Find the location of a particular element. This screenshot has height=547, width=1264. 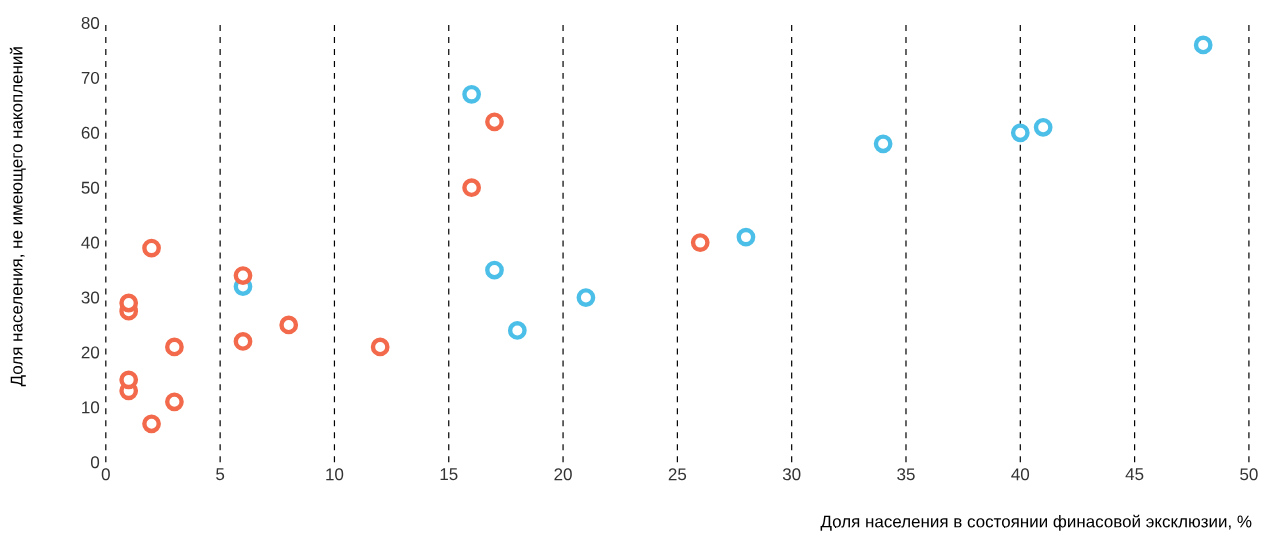

y-tick-label: 50 is located at coordinates (90, 187).